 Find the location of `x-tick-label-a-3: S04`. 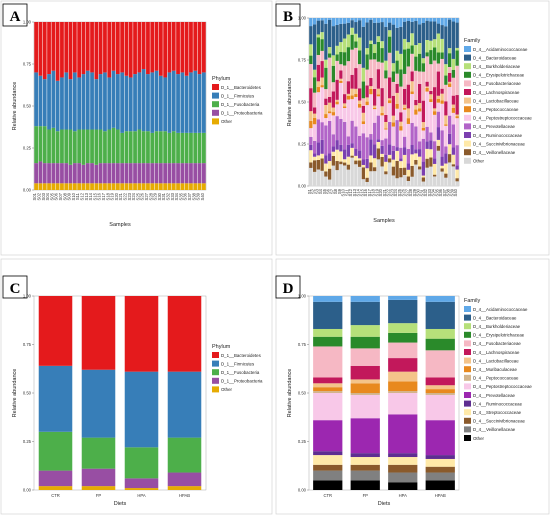

x-tick-label-a-3: S04 is located at coordinates (47, 196).